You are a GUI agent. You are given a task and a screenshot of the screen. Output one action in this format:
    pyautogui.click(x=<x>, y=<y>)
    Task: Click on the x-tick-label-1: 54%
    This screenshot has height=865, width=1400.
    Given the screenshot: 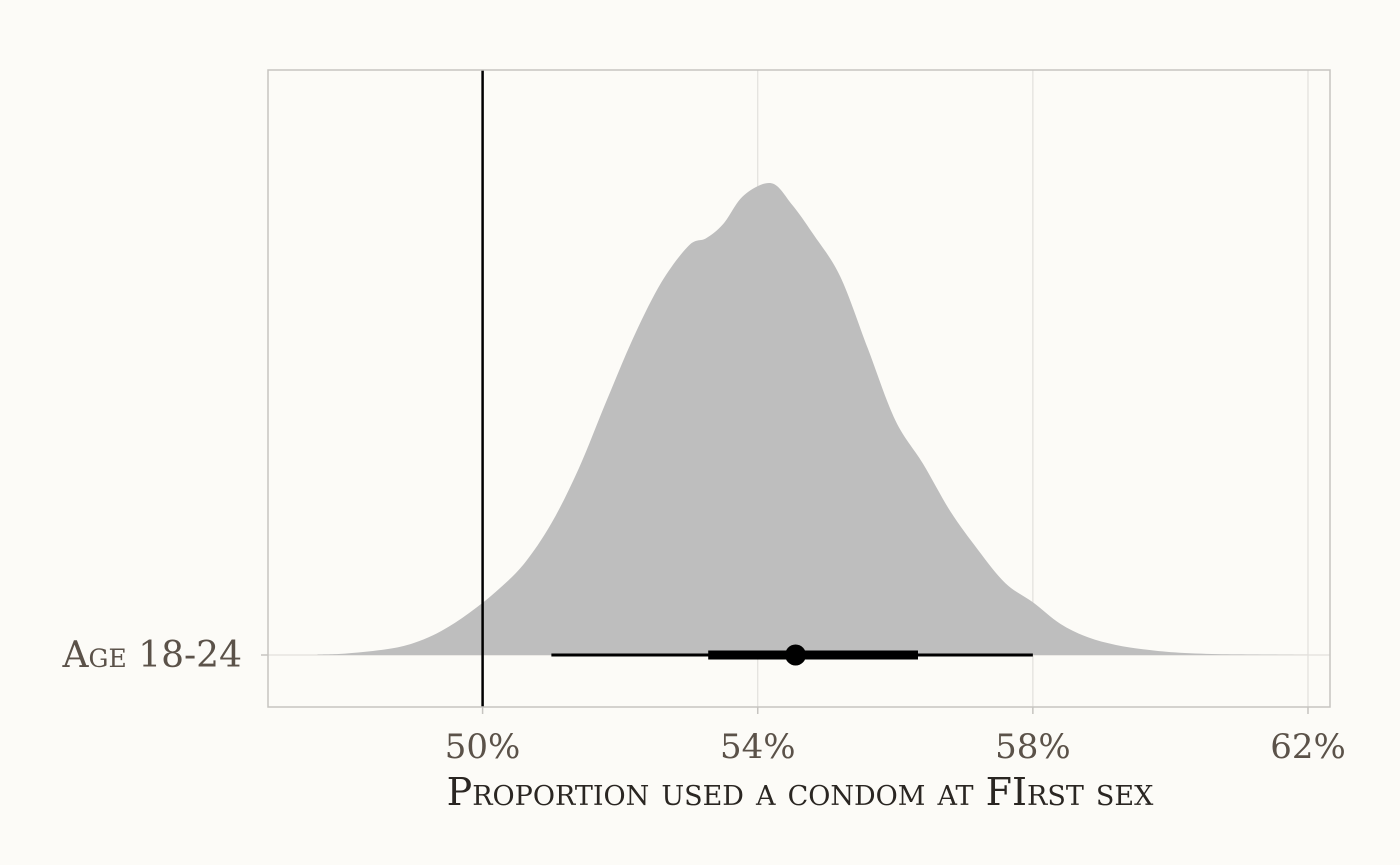 What is the action you would take?
    pyautogui.click(x=758, y=747)
    